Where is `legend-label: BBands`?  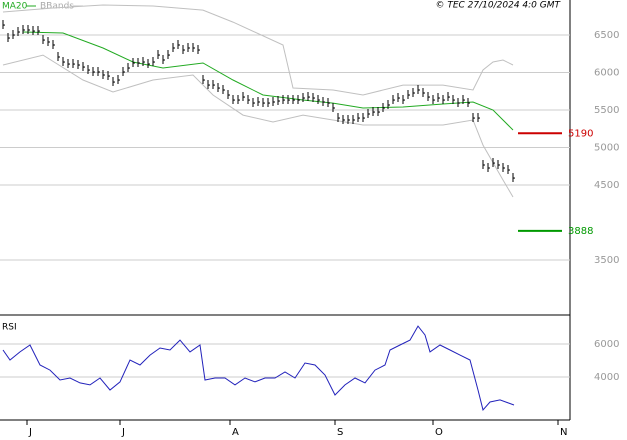
legend-label: BBands is located at coordinates (57, 7).